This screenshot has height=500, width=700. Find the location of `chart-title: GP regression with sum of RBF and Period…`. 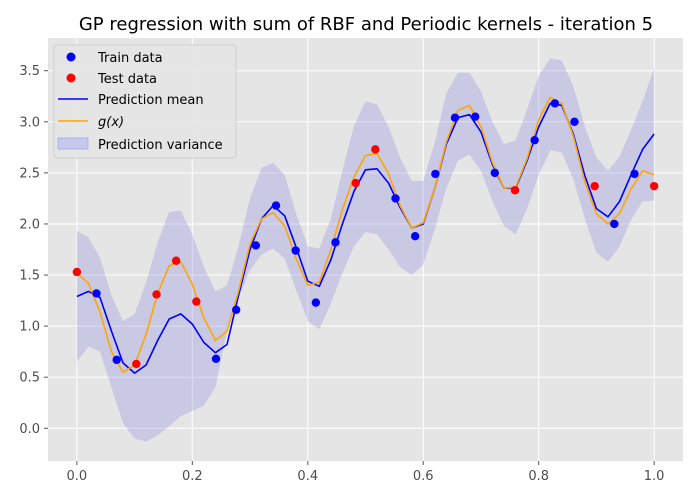

chart-title: GP regression with sum of RBF and Period… is located at coordinates (366, 24).